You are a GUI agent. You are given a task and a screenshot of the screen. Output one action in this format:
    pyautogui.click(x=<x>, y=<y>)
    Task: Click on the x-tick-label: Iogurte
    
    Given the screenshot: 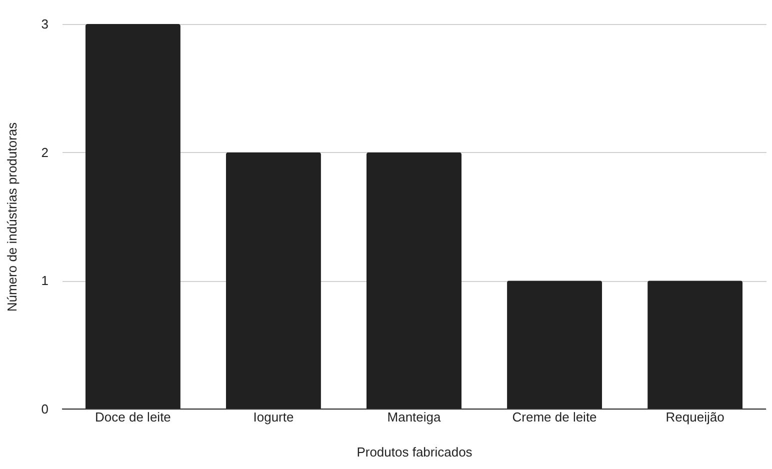 What is the action you would take?
    pyautogui.click(x=273, y=417)
    